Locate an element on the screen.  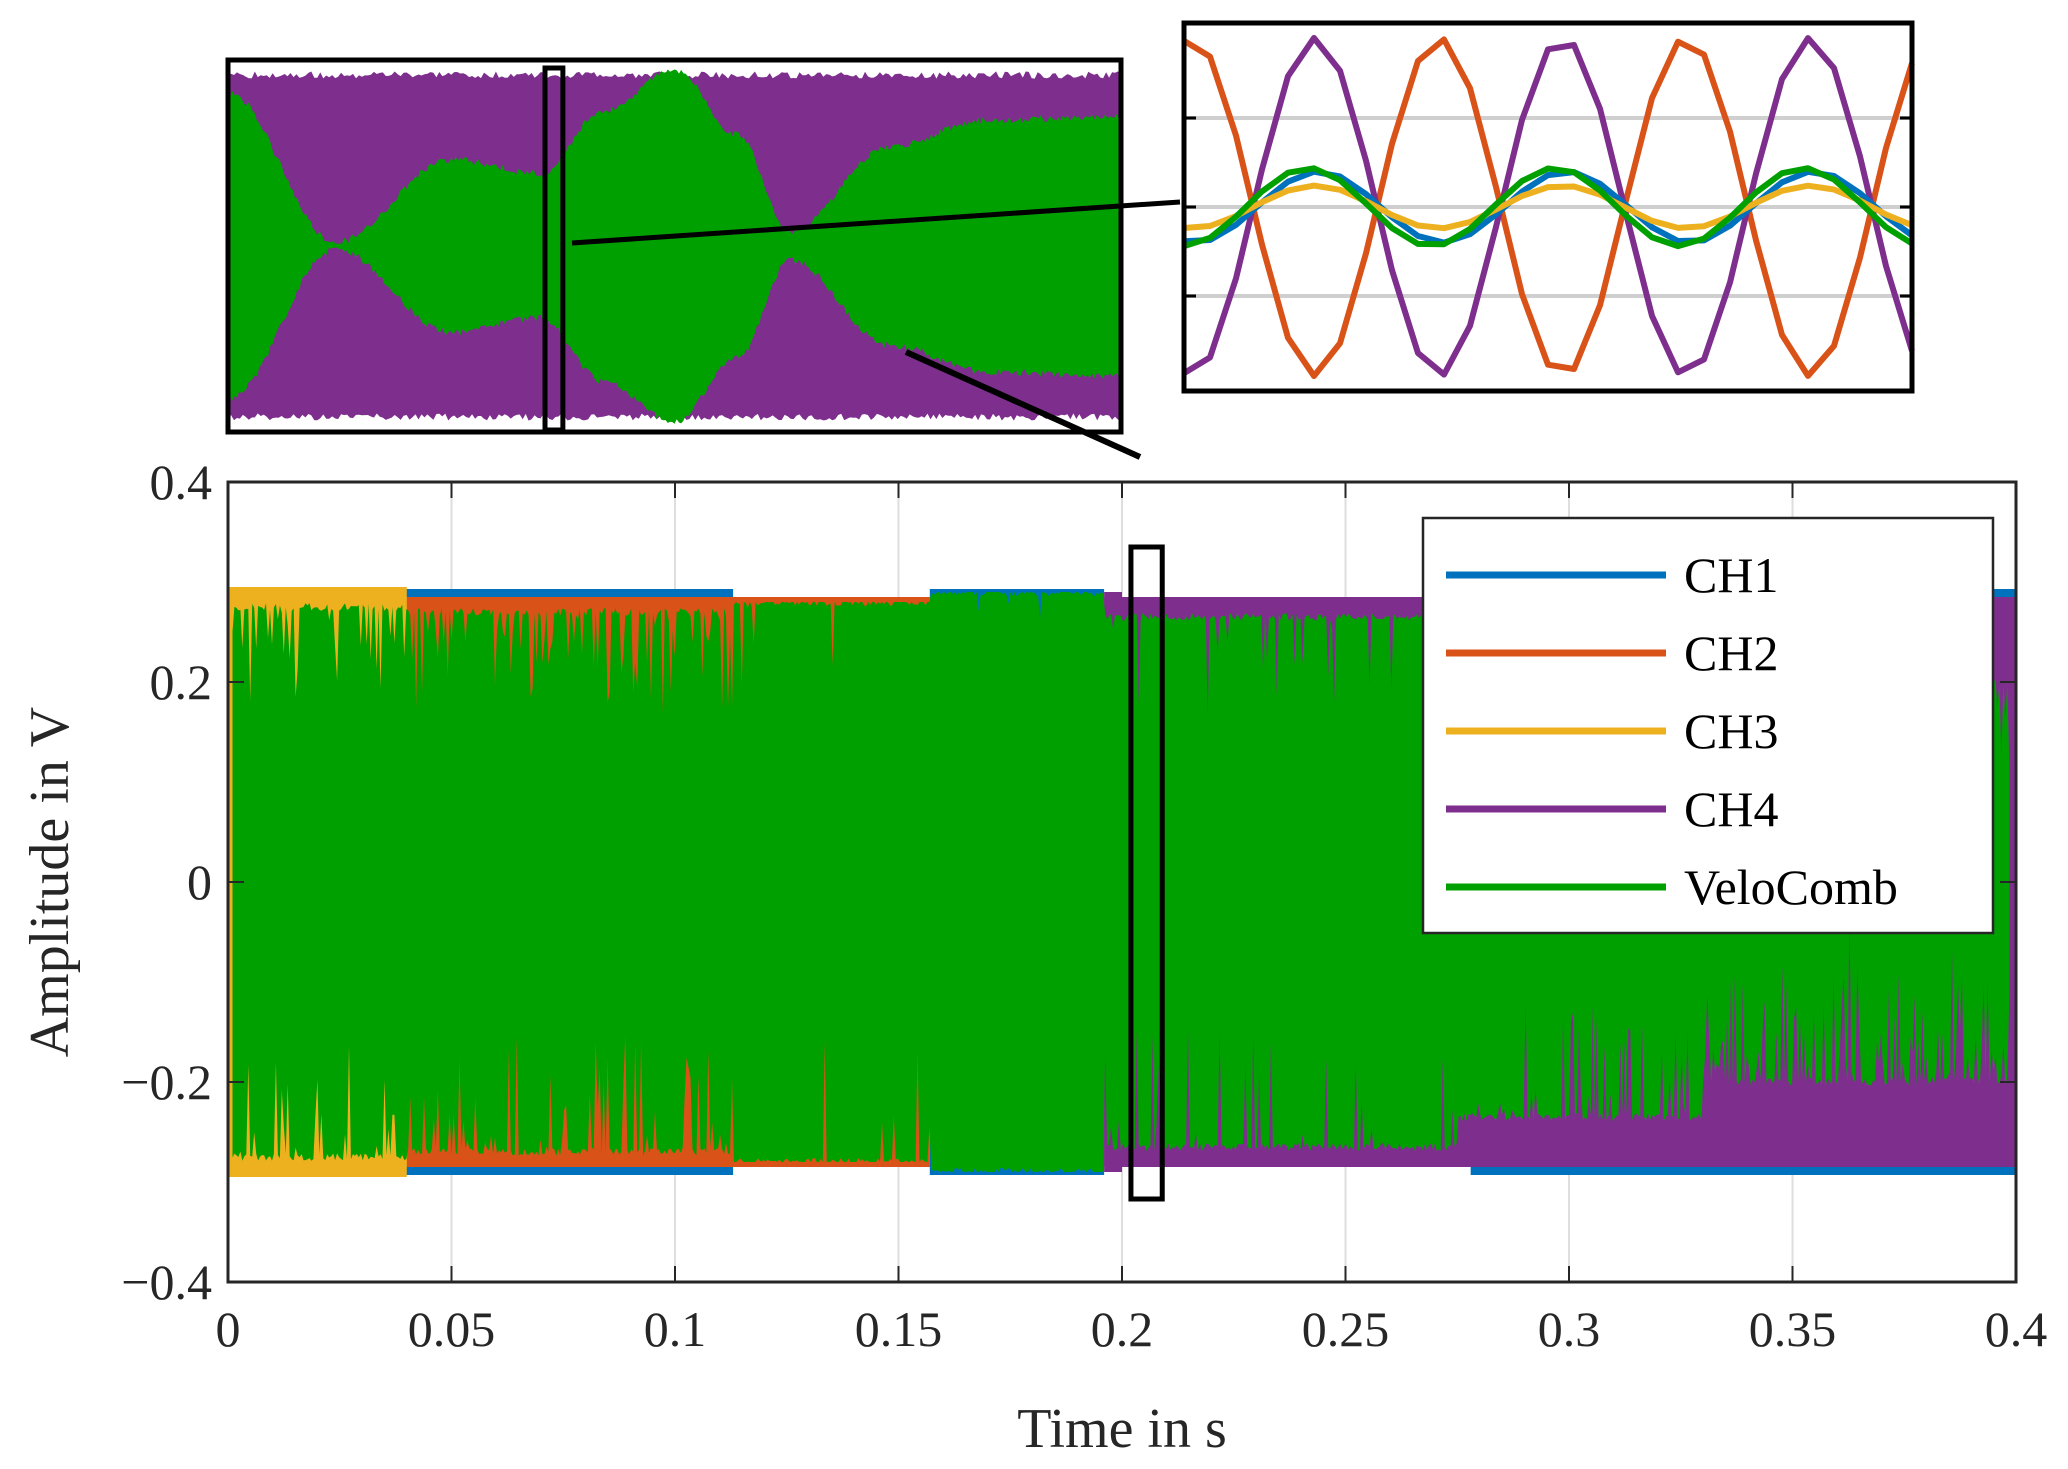
zoom-line-ch2 is located at coordinates (1548, 207).